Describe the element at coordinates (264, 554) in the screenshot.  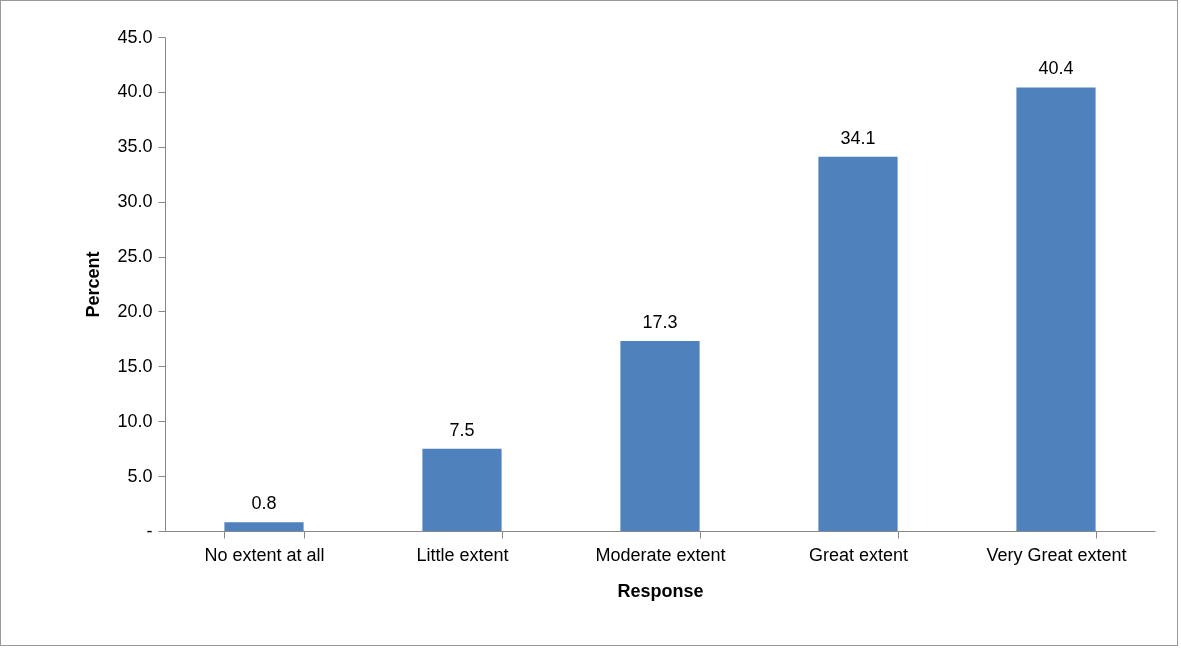
I see `x-tick-label: No extent at all` at that location.